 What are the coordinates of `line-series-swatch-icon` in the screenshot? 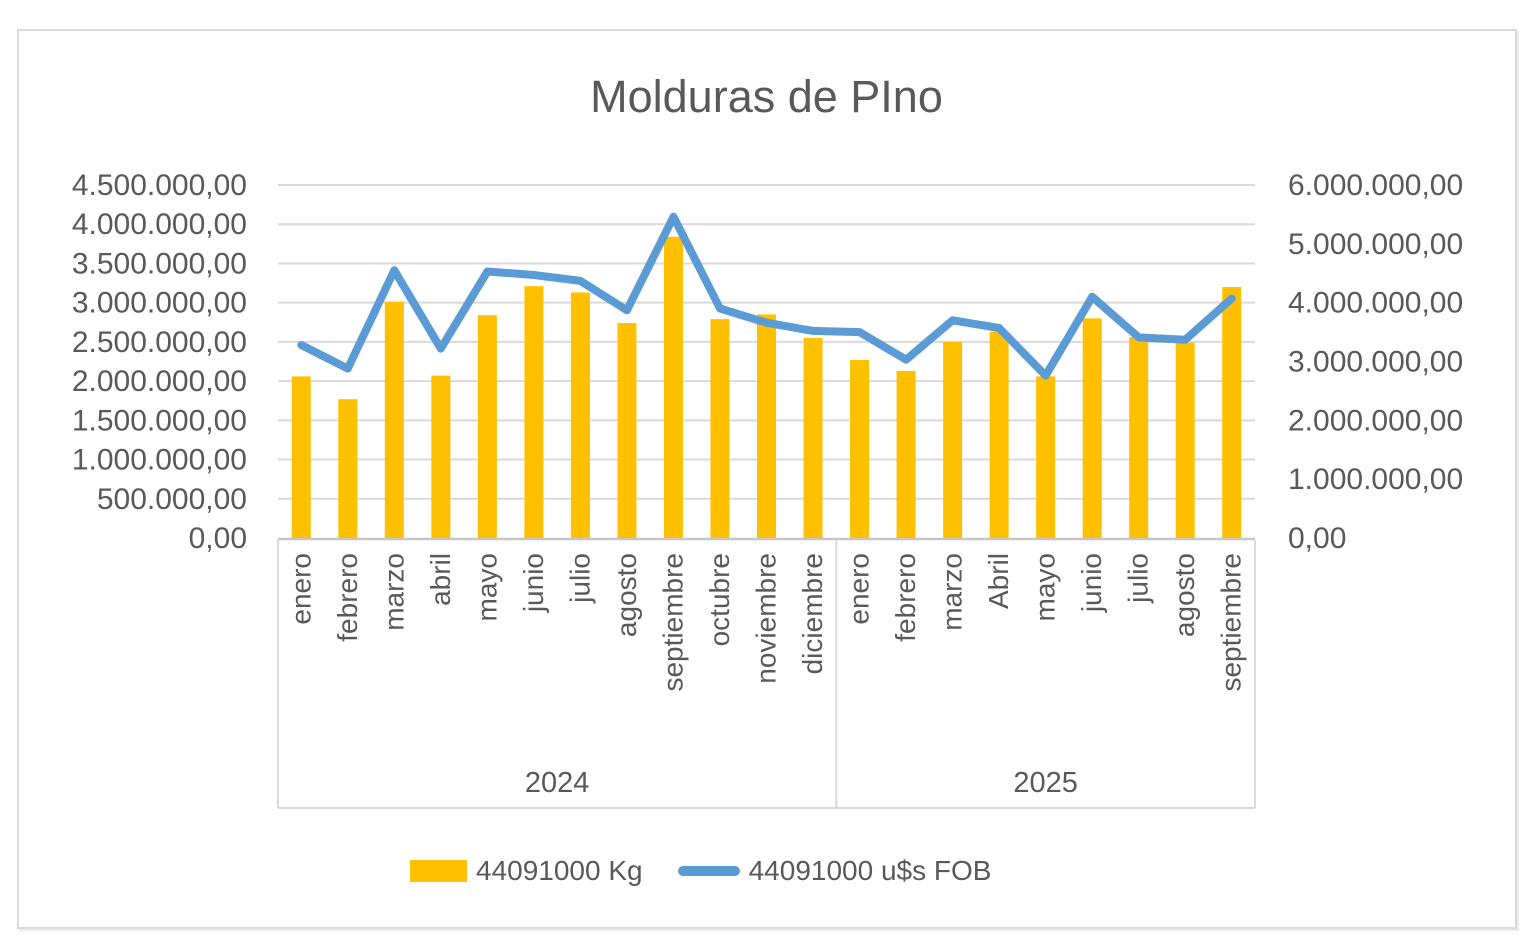 It's located at (708, 871).